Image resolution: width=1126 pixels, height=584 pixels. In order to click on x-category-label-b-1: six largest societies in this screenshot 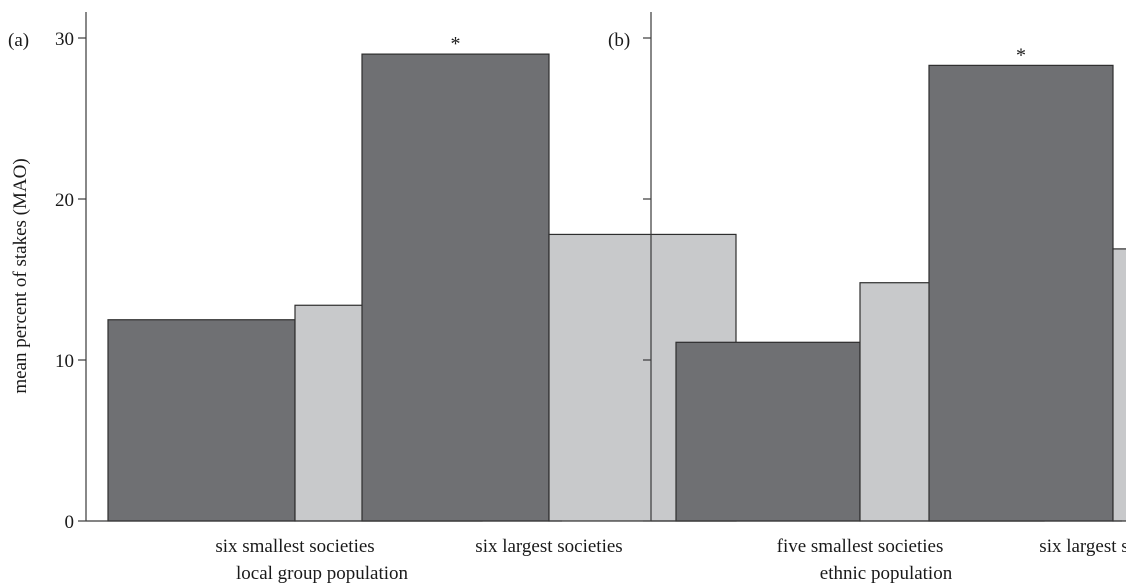, I will do `click(1082, 546)`.